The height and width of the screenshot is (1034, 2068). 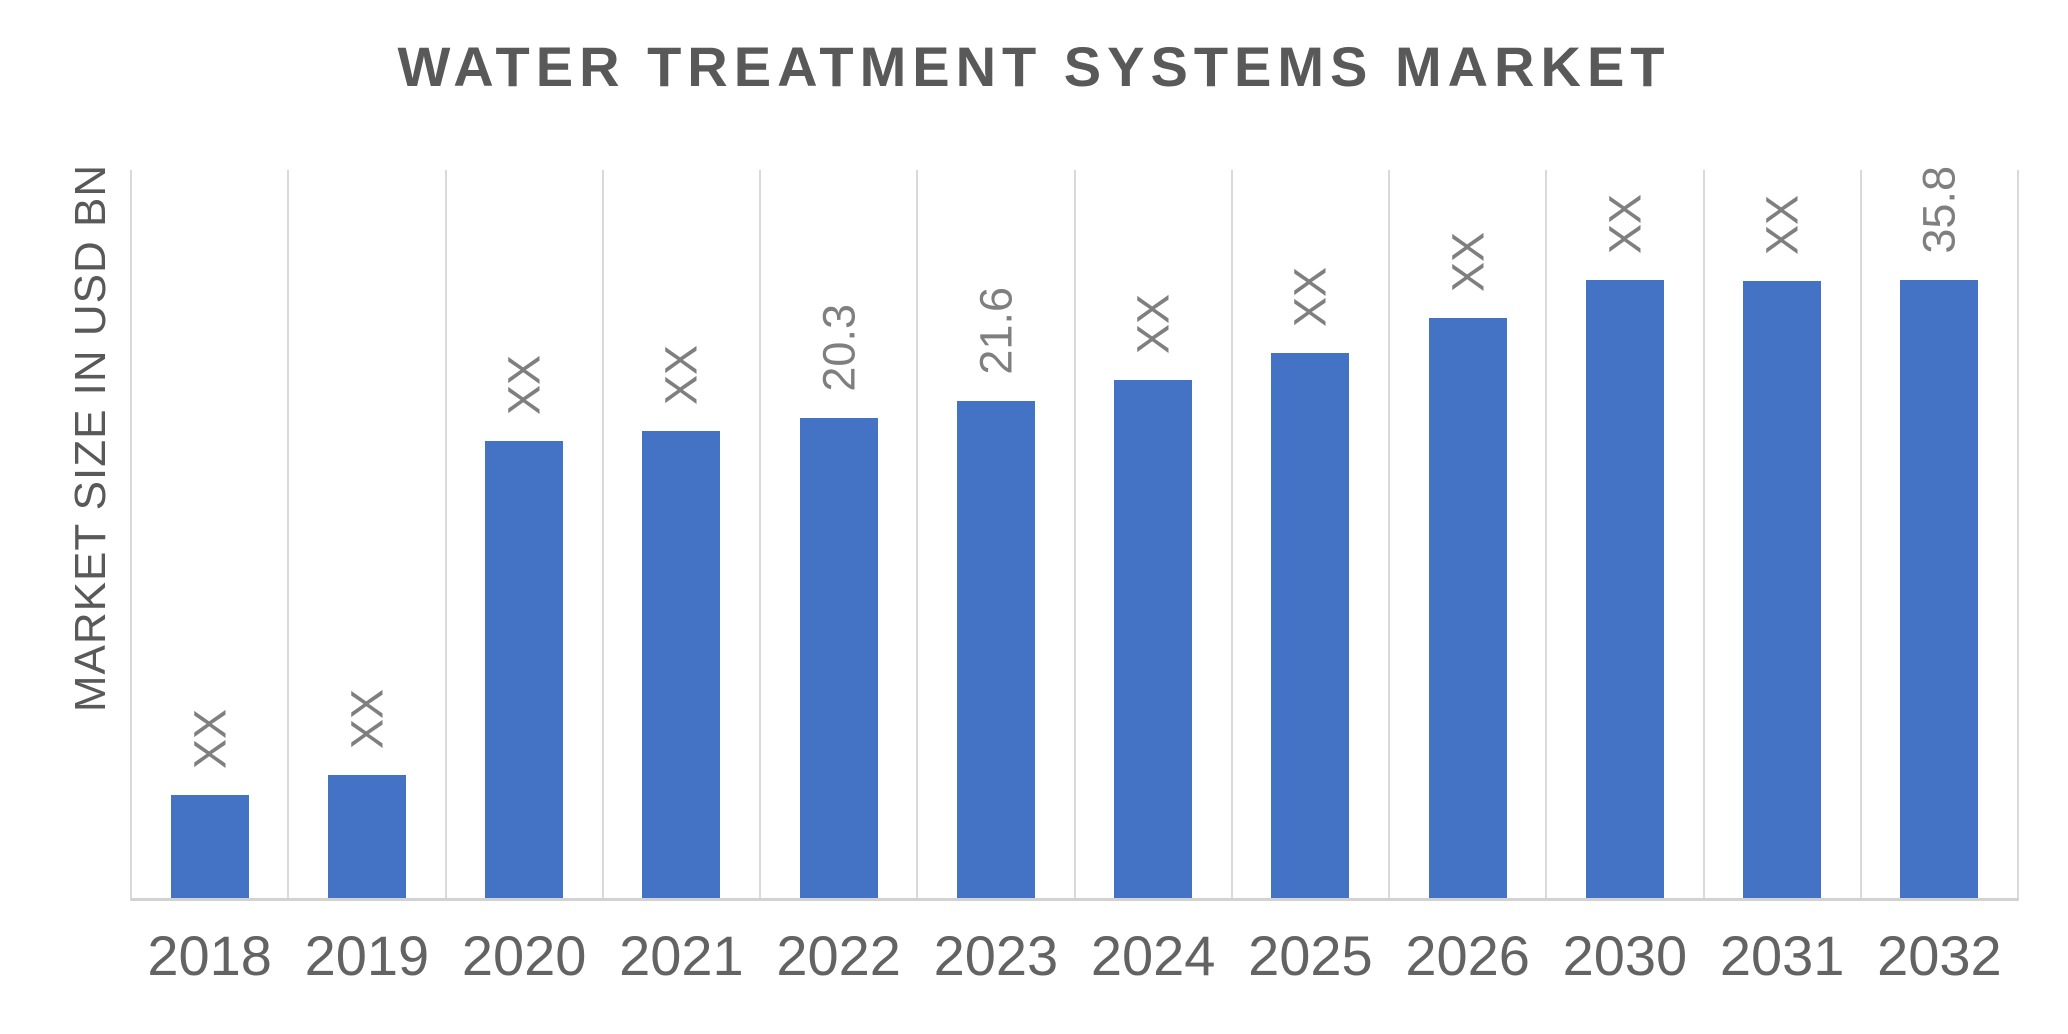 What do you see at coordinates (838, 658) in the screenshot?
I see `bar-2022` at bounding box center [838, 658].